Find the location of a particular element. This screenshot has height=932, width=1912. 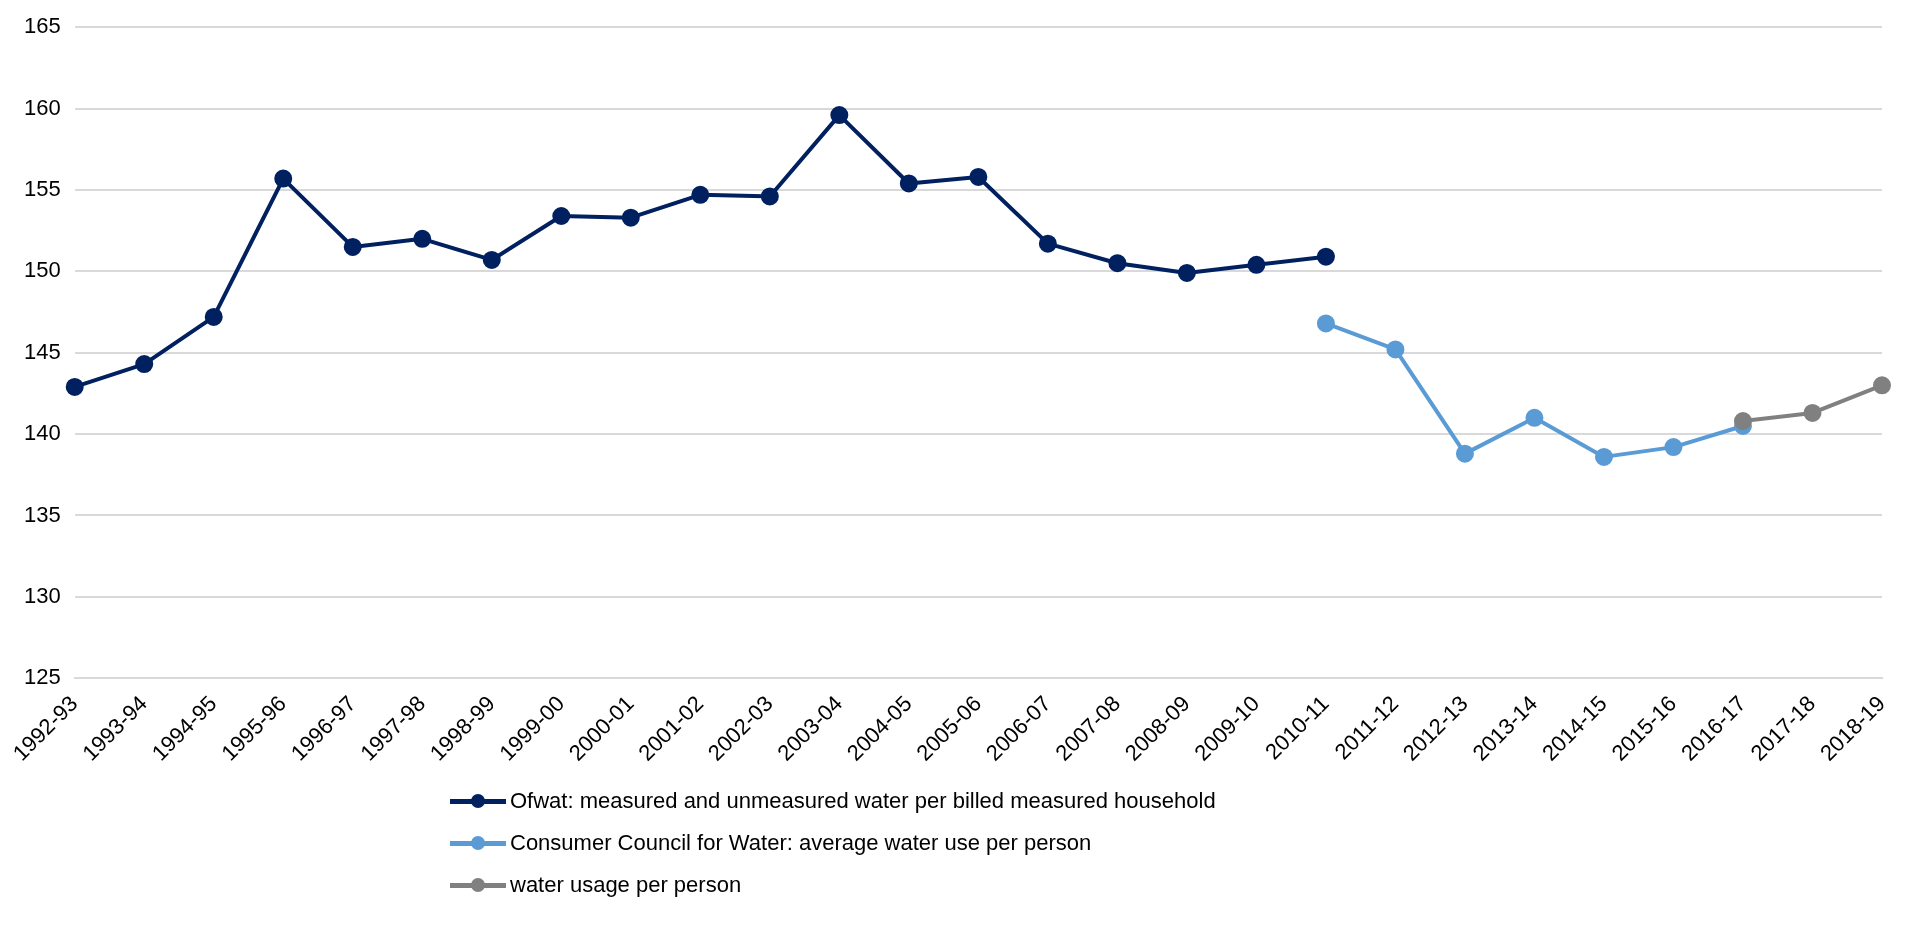

y-tick-label: 145 is located at coordinates (42, 351).